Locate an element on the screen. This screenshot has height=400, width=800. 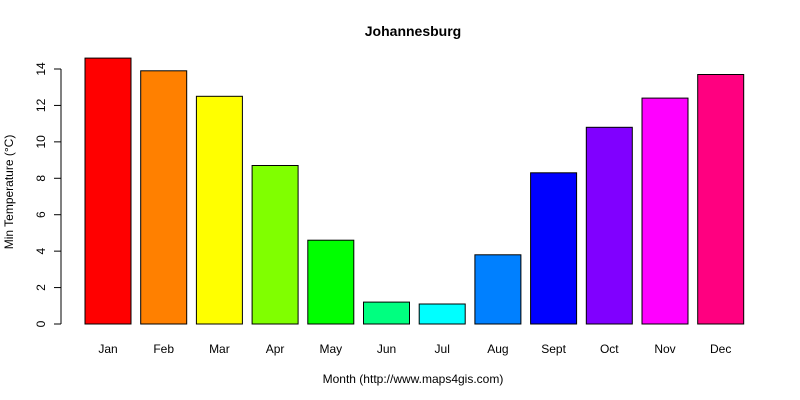
chart-title: Johannesburg is located at coordinates (413, 31).